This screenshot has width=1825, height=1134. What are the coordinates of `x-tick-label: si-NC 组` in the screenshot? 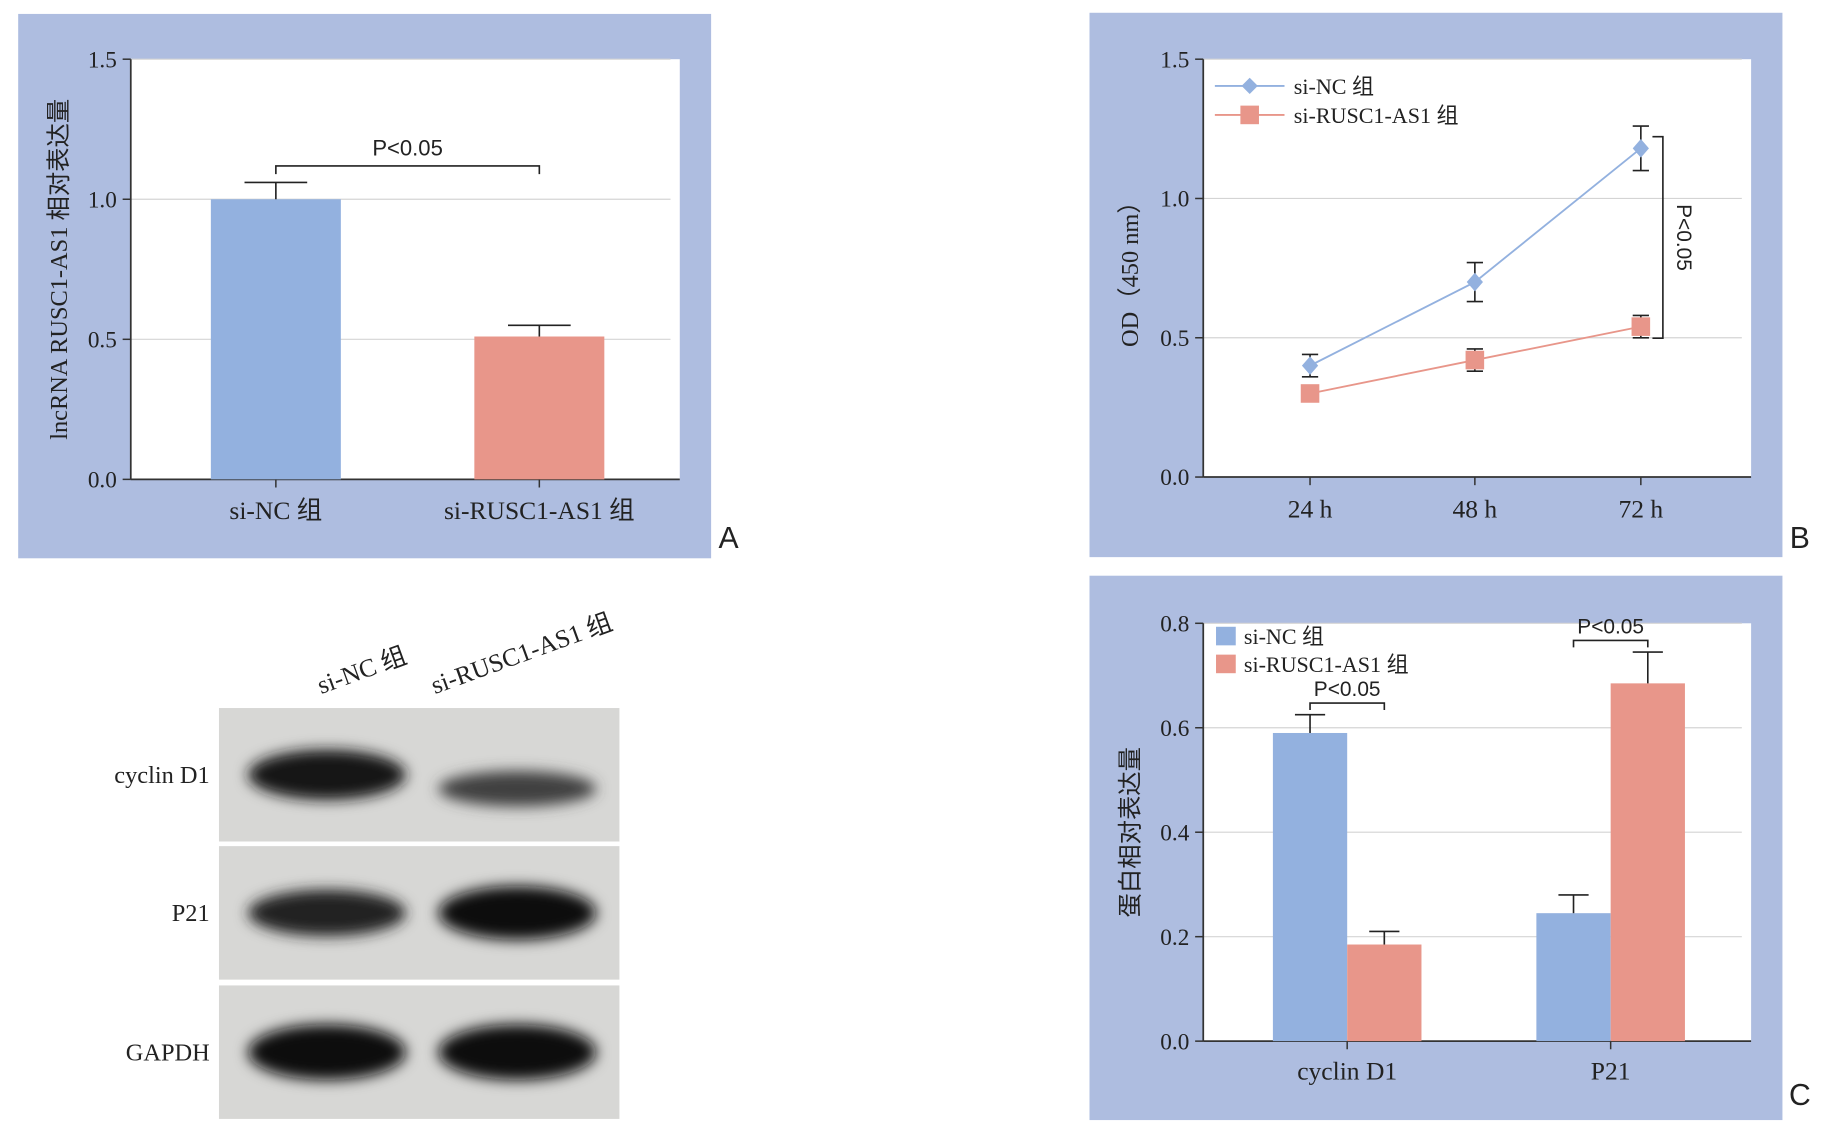 It's located at (275, 510).